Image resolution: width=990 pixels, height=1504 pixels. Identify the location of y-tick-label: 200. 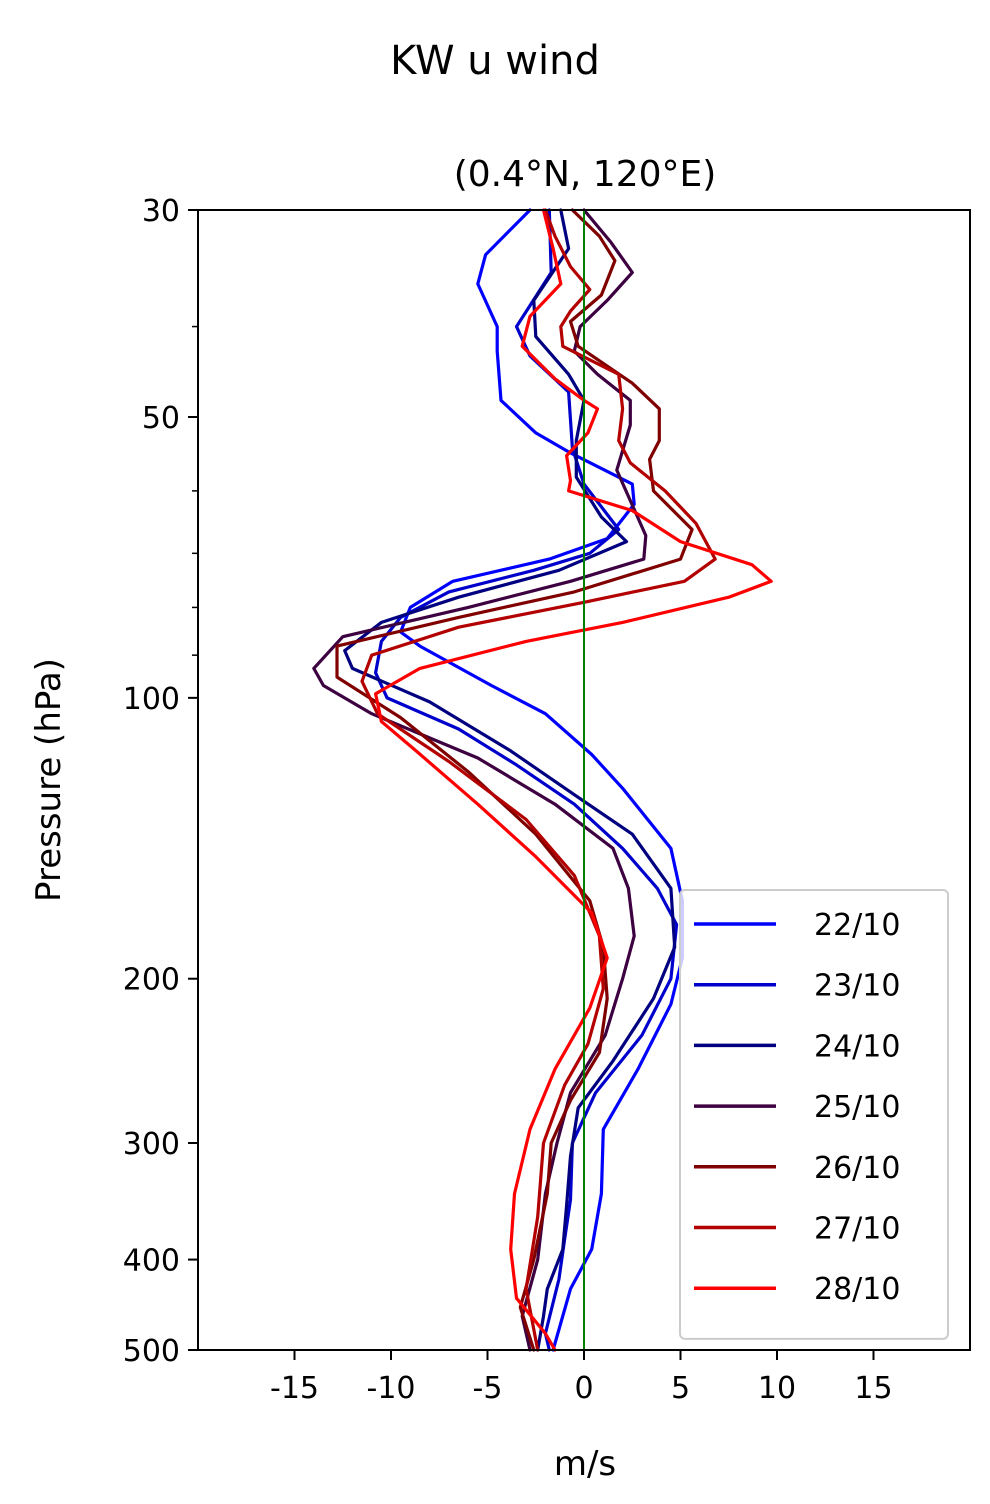
(151, 980).